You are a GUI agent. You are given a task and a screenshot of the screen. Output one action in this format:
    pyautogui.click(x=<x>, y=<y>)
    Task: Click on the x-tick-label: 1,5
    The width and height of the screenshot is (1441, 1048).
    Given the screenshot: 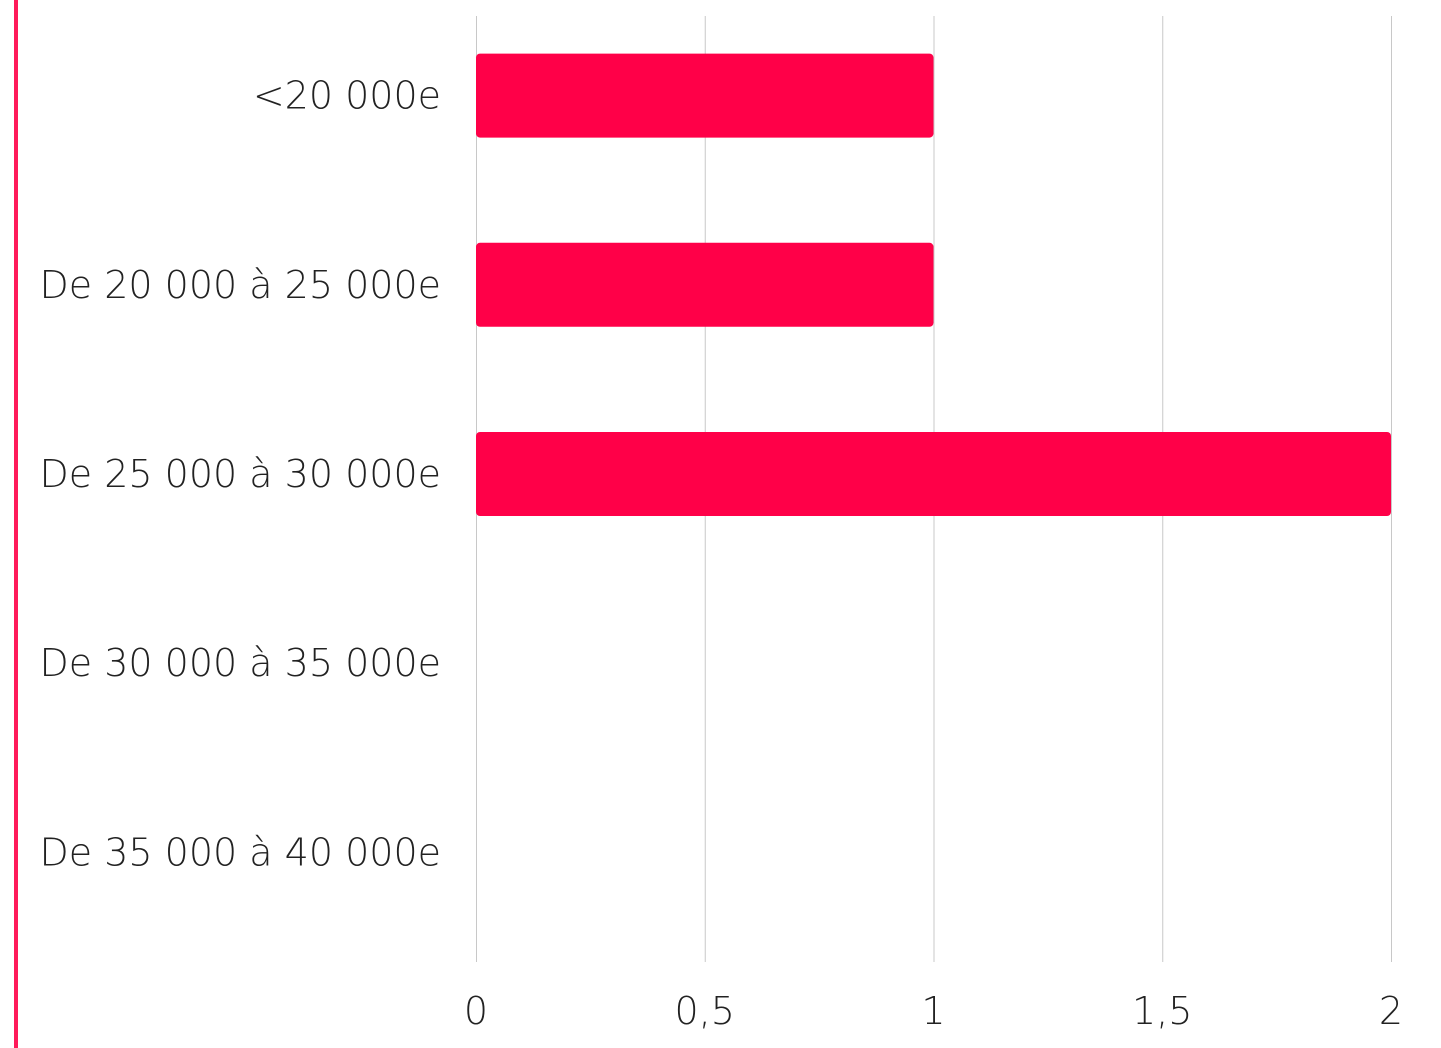 What is the action you would take?
    pyautogui.click(x=1162, y=1011)
    